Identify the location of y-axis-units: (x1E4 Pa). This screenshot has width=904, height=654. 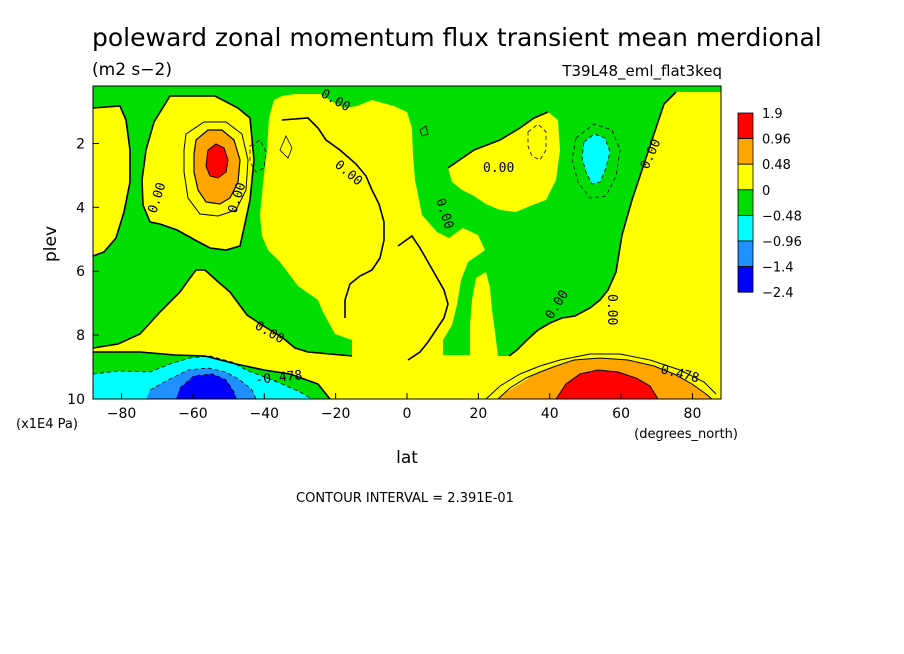
(47, 424).